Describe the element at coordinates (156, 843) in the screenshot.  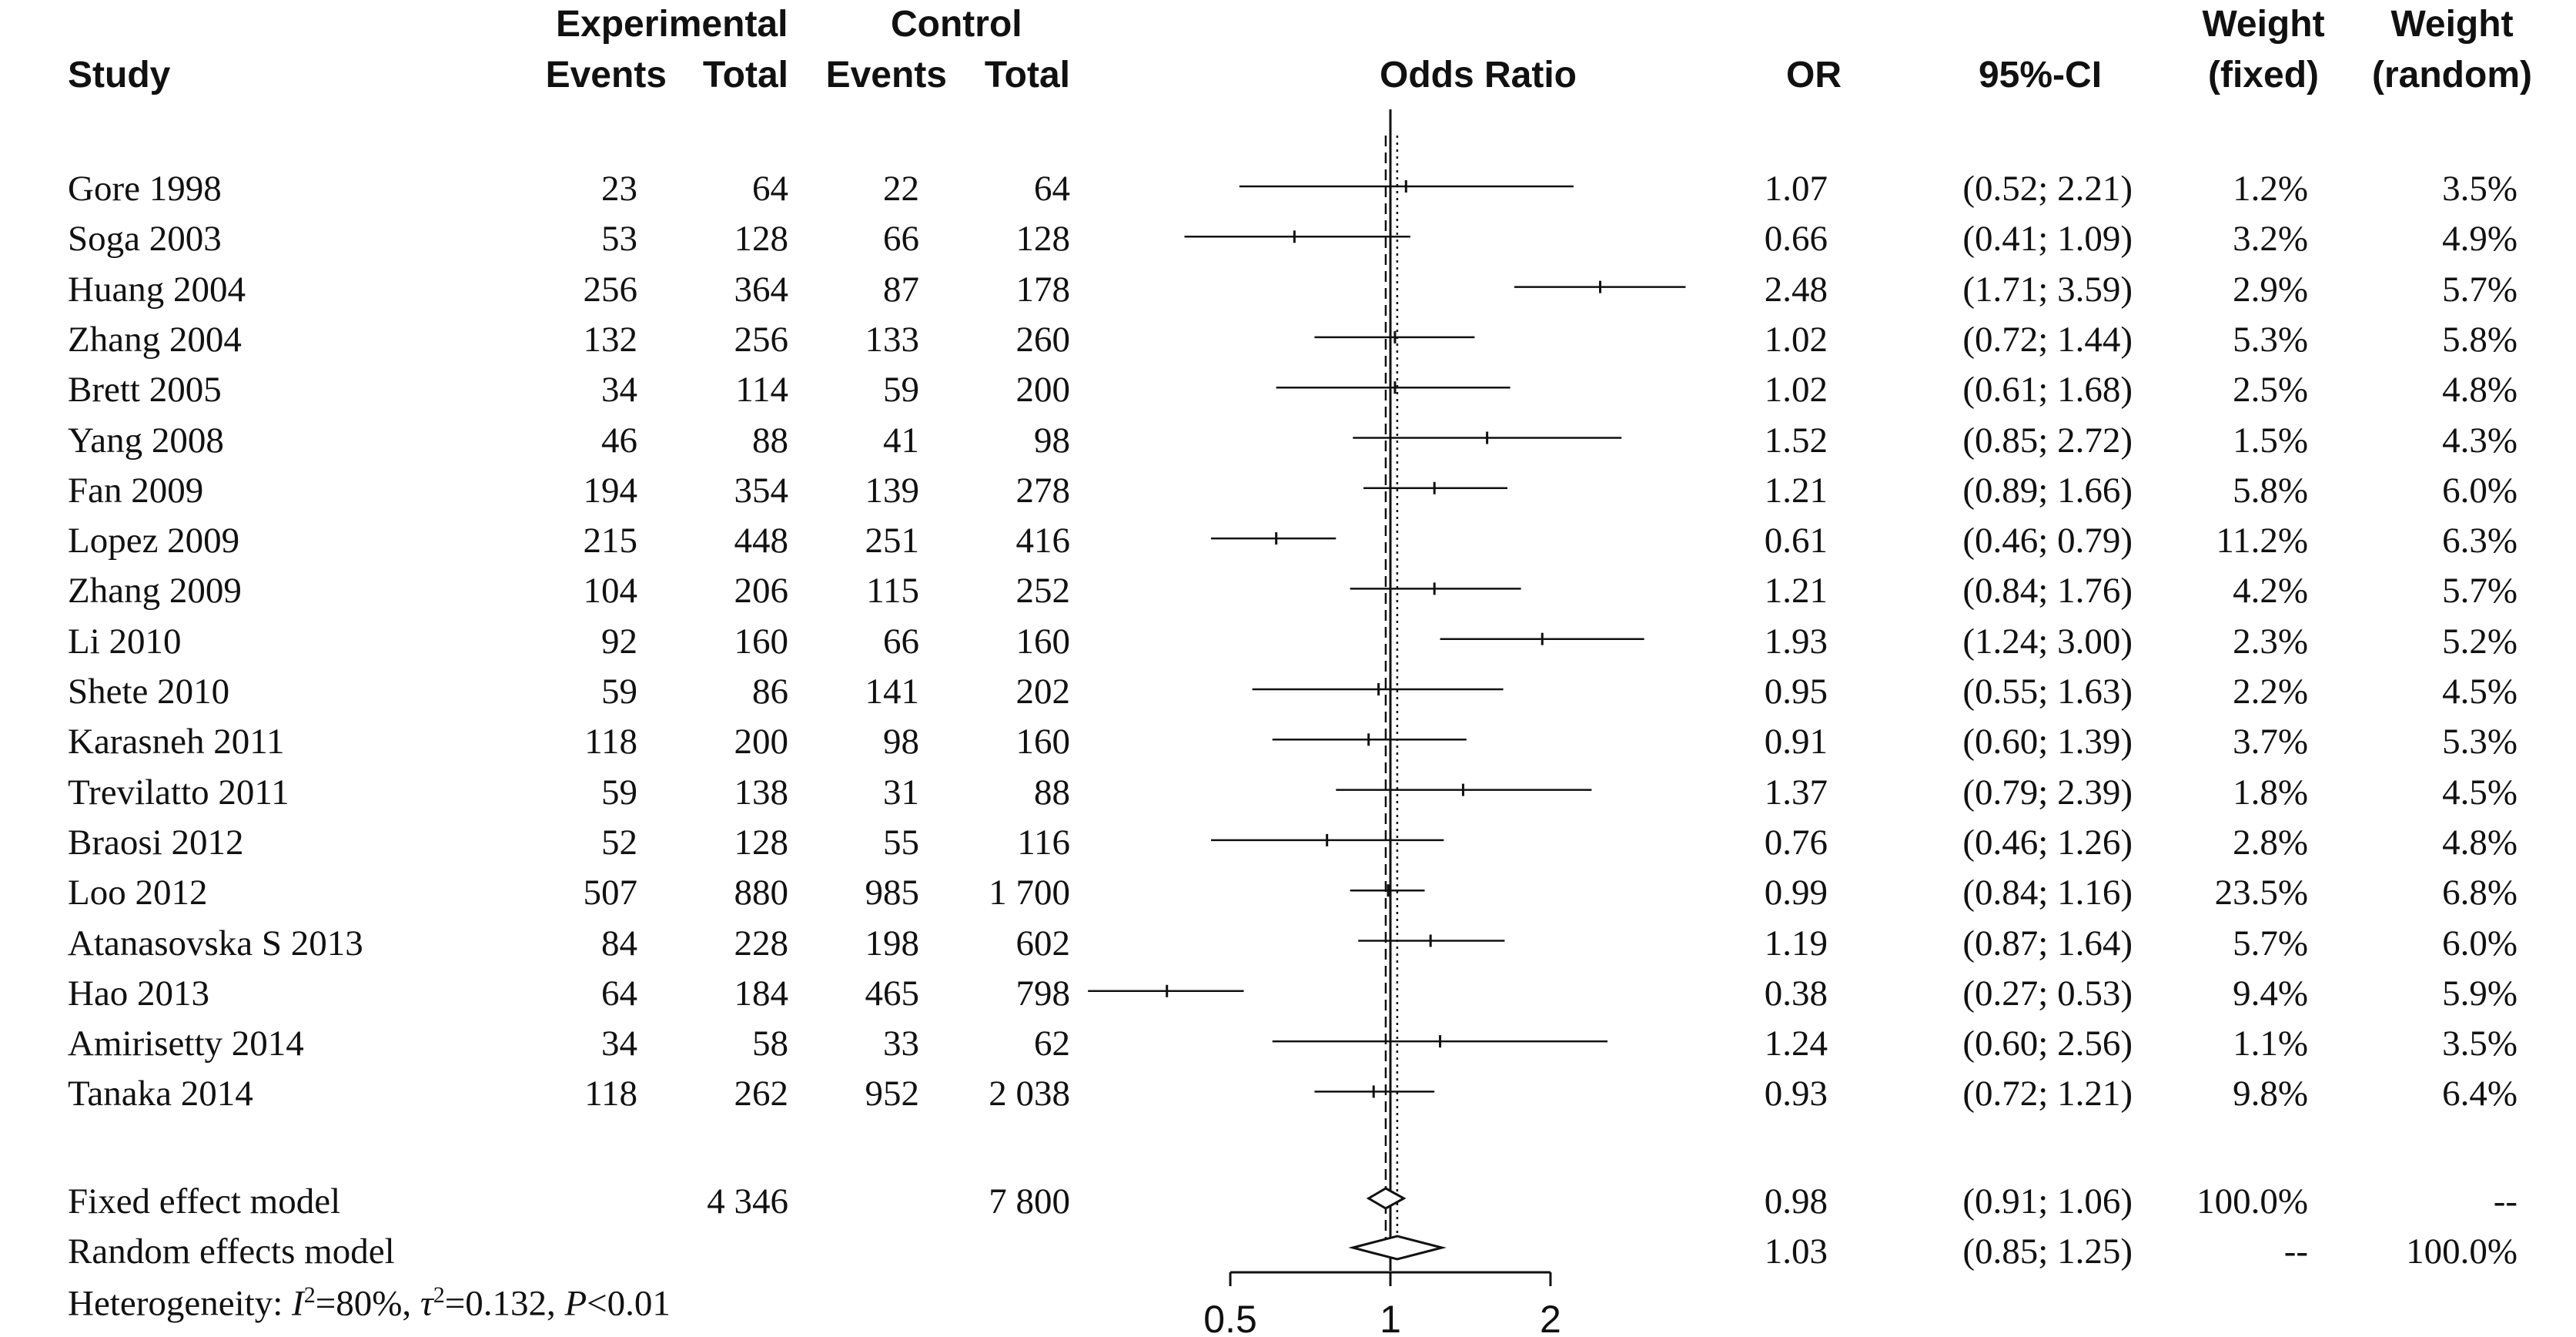
I see `study-name: Braosi 2012` at that location.